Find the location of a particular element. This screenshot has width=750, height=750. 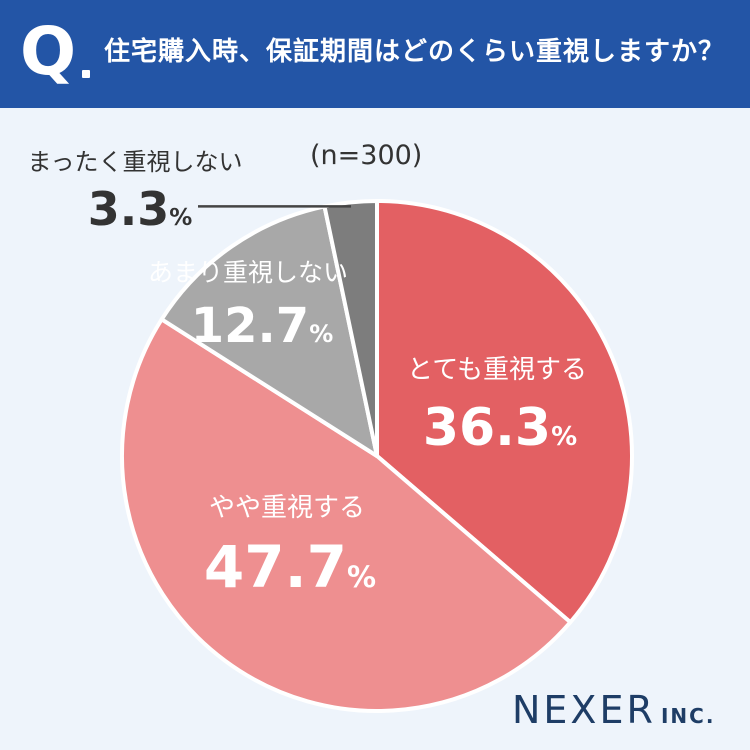

q-dot is located at coordinates (86, 74).